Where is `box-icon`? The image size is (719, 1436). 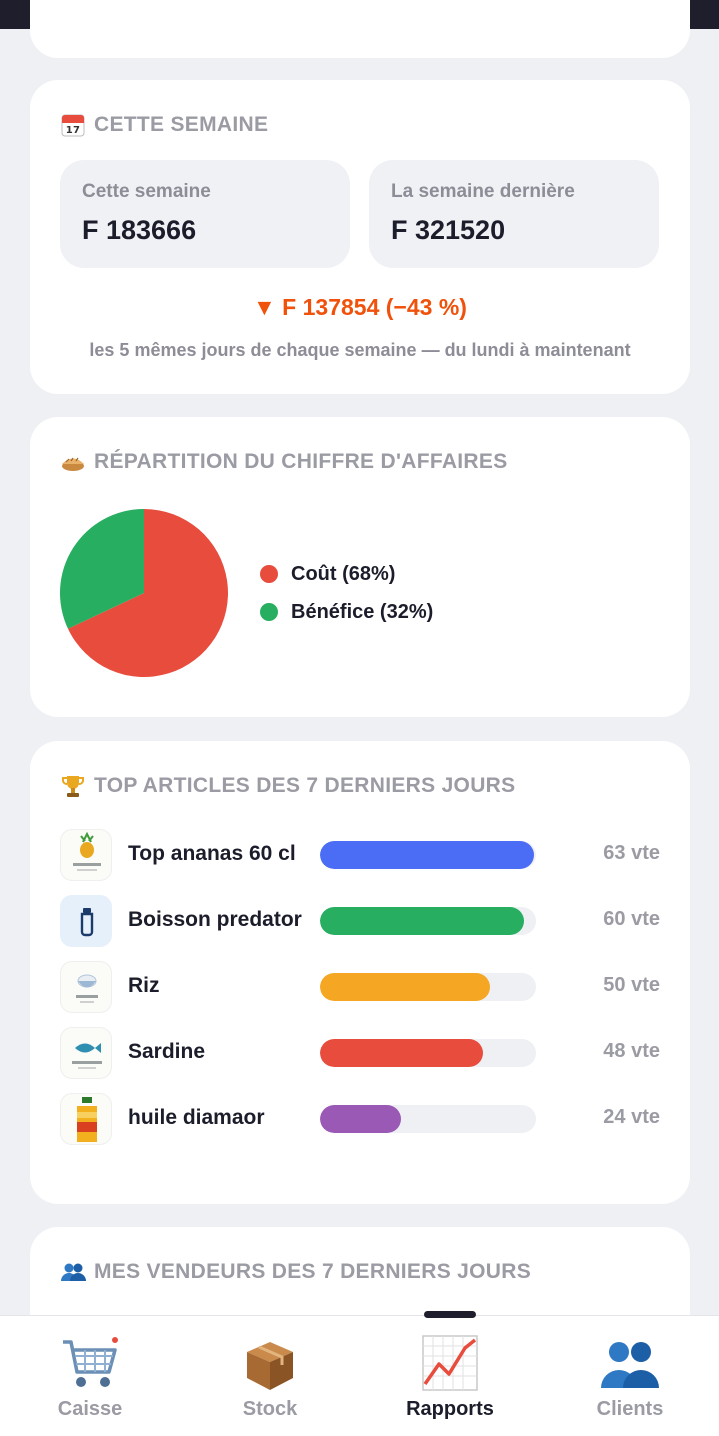 box-icon is located at coordinates (270, 1366).